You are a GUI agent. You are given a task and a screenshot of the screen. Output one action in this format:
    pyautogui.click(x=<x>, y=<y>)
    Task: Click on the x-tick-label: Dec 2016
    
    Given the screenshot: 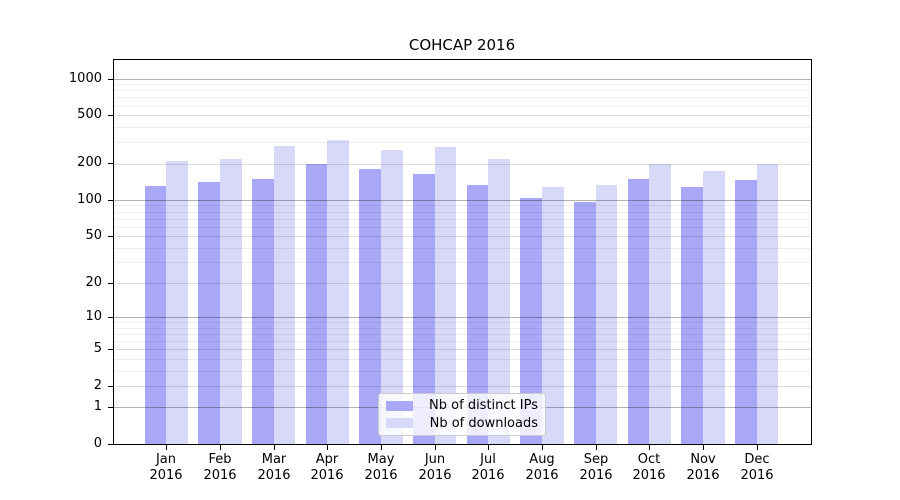 What is the action you would take?
    pyautogui.click(x=757, y=467)
    